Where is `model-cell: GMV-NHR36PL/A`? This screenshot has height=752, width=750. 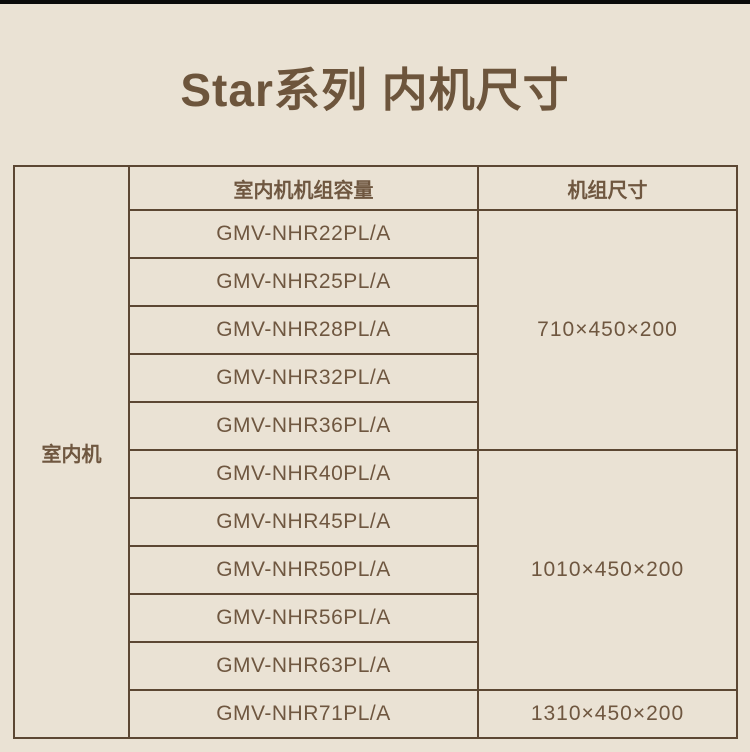
model-cell: GMV-NHR36PL/A is located at coordinates (303, 426).